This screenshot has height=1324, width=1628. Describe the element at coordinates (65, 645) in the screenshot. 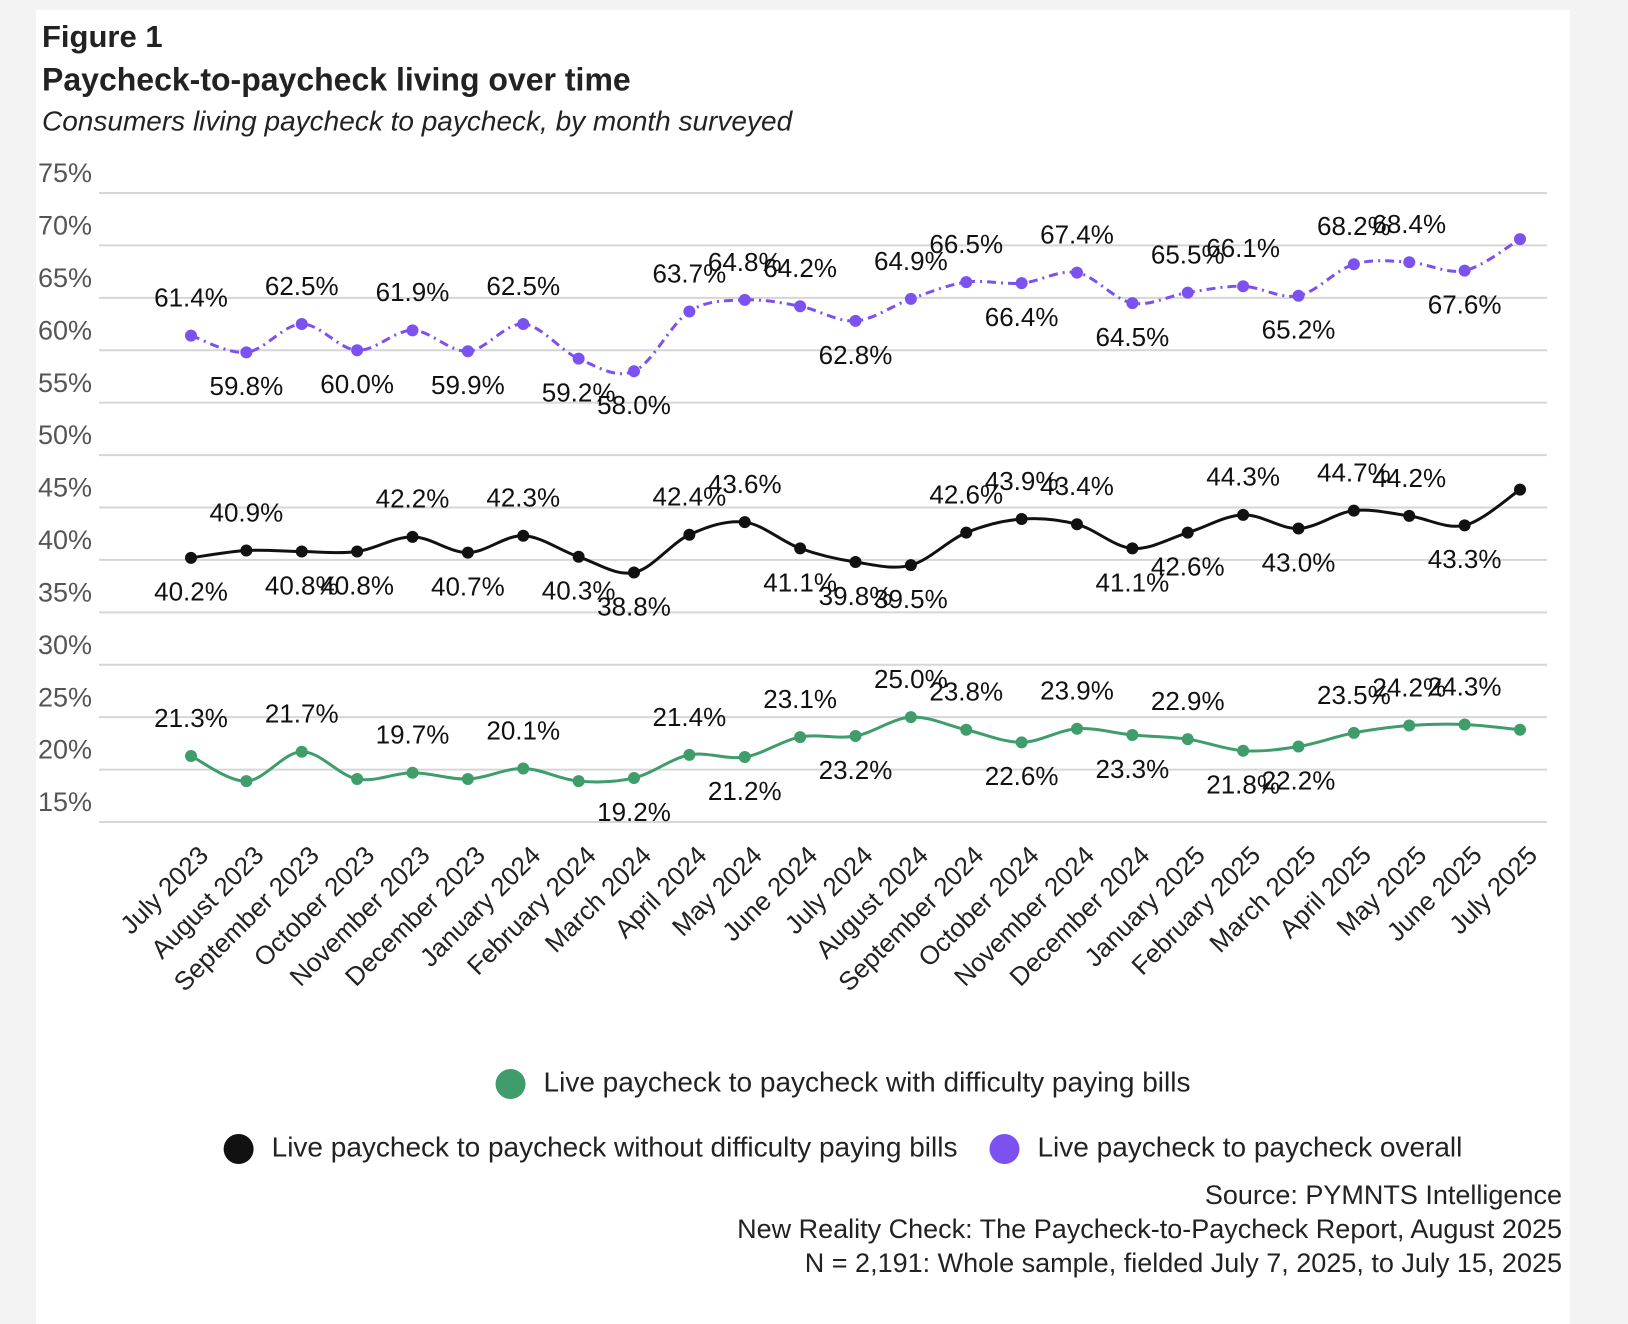

I see `y-tick-label: 30%` at that location.